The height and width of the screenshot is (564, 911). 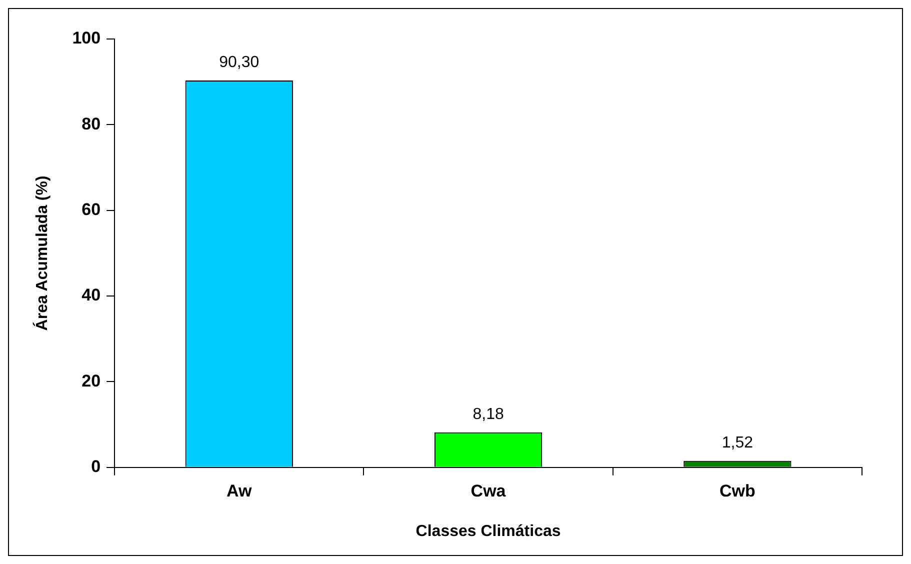 I want to click on x-tick-label: Aw, so click(x=239, y=490).